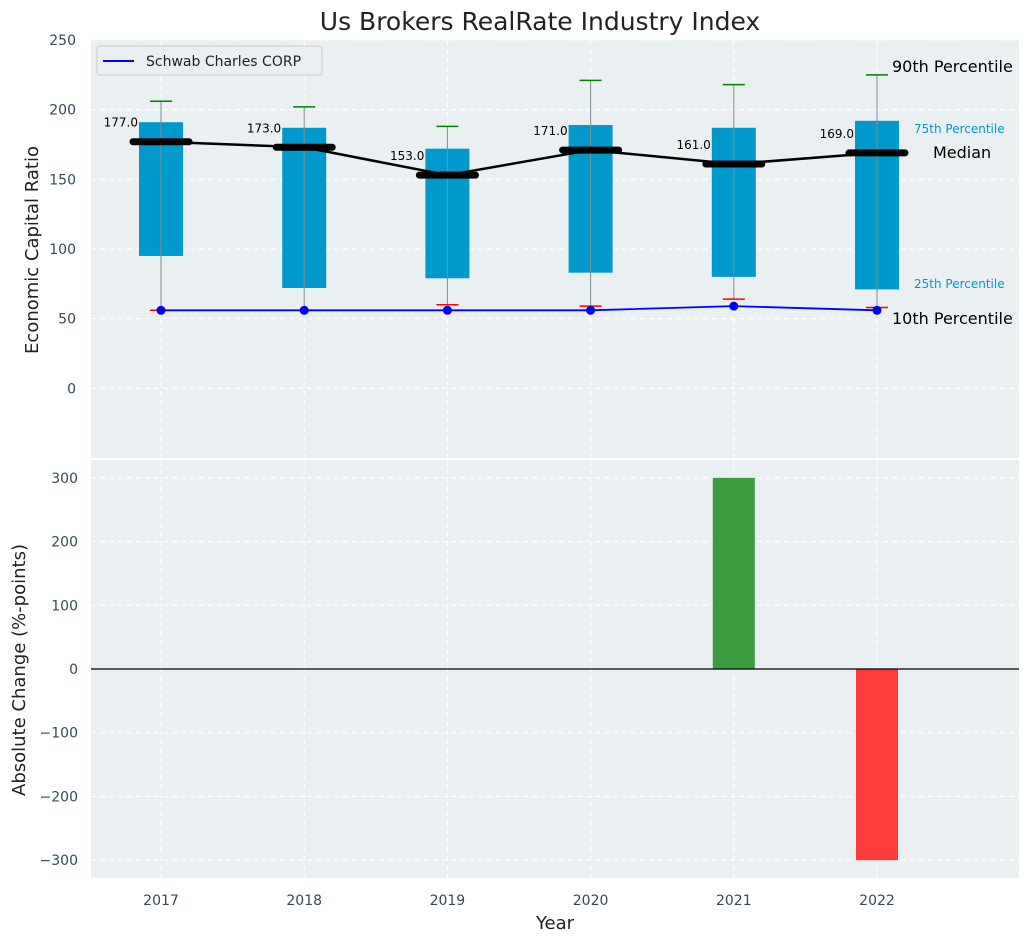  What do you see at coordinates (959, 129) in the screenshot?
I see `p75-annotation: 75th Percentile` at bounding box center [959, 129].